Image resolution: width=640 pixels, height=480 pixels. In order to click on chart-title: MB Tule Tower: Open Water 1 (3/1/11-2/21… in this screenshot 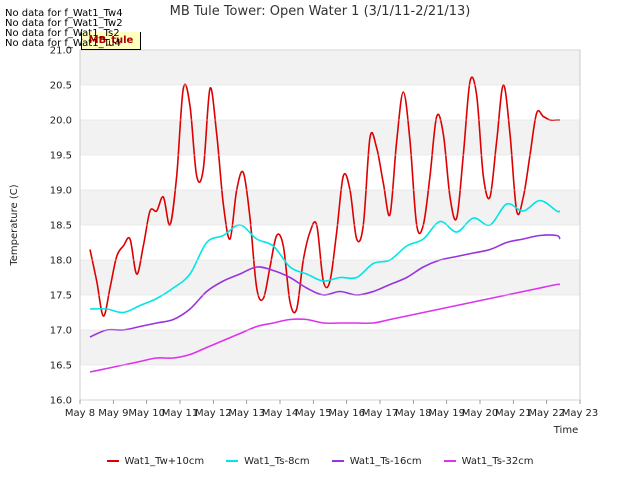, I will do `click(320, 11)`.